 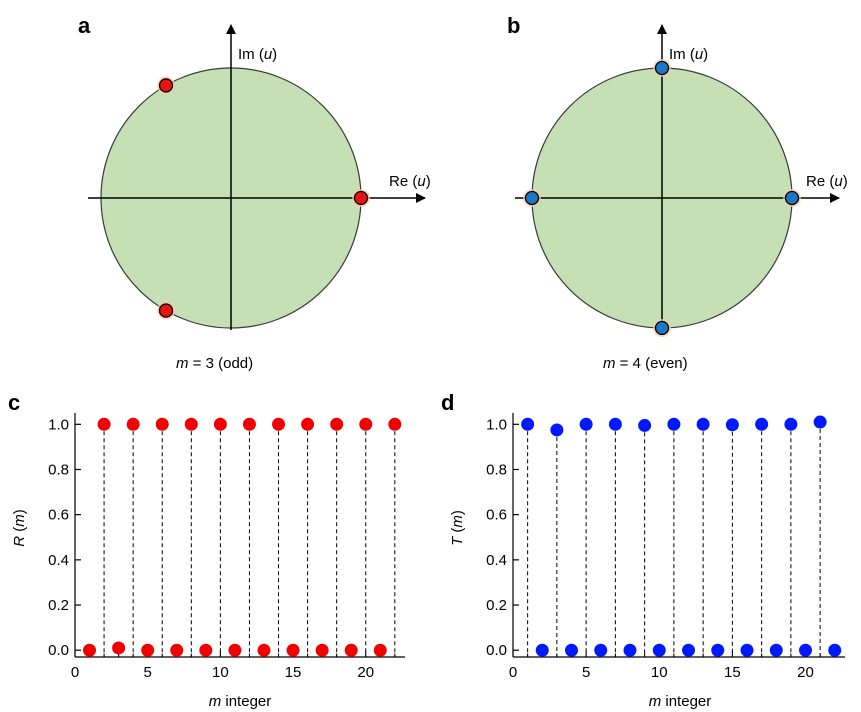 I want to click on panel-letter-c: c, so click(x=14, y=402).